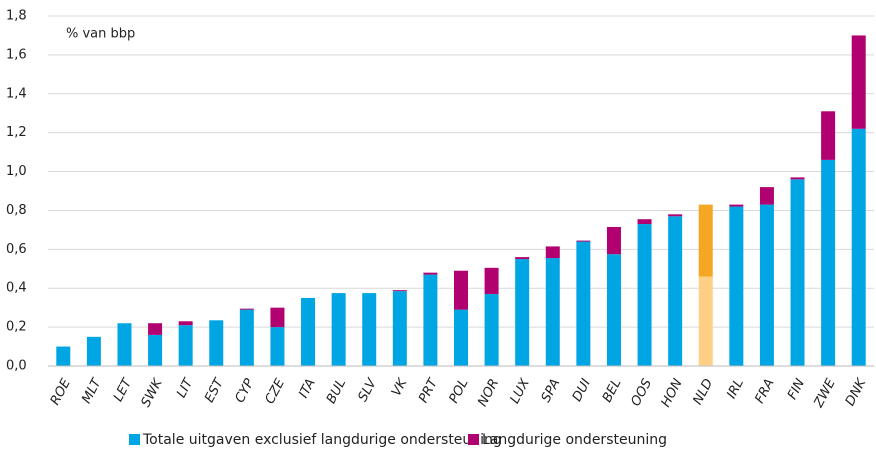 This screenshot has width=876, height=460. I want to click on x-tick-label: FIN, so click(796, 389).